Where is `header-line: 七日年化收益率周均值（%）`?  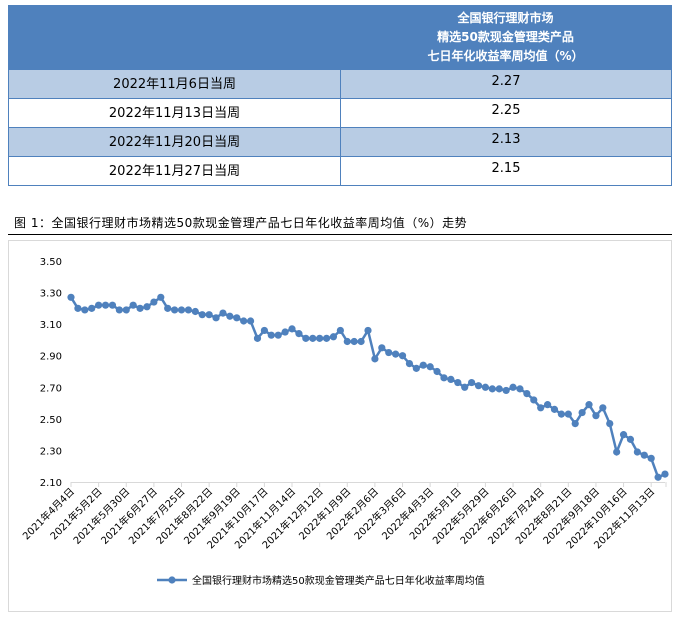
header-line: 七日年化收益率周均值（%） is located at coordinates (505, 56).